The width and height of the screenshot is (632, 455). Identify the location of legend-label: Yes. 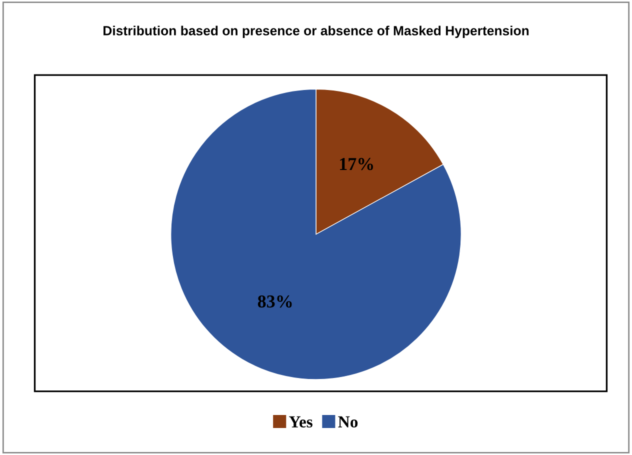
(300, 422).